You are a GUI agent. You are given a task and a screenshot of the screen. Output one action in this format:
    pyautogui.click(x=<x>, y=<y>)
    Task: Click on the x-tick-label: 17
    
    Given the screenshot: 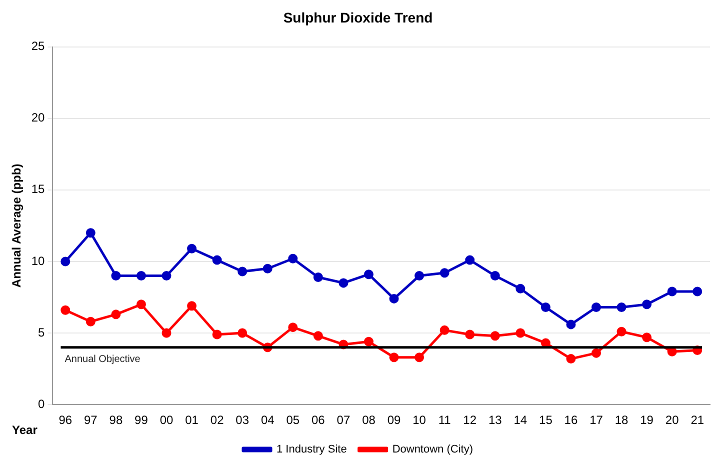 What is the action you would take?
    pyautogui.click(x=597, y=420)
    